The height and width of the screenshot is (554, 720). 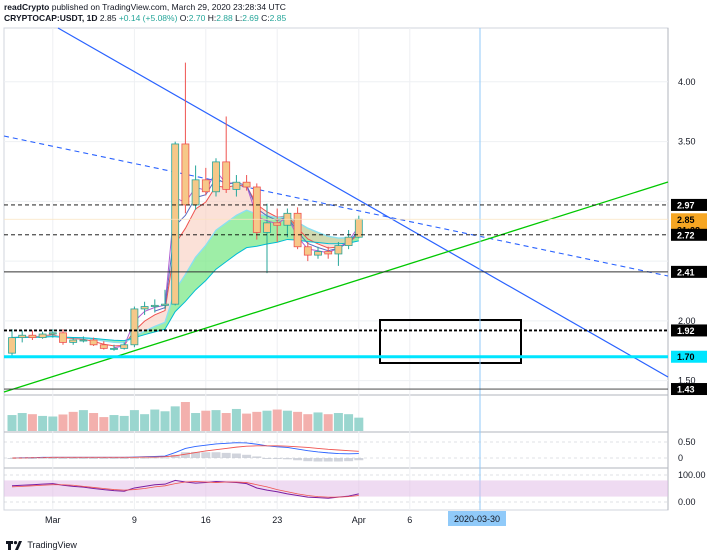 What do you see at coordinates (185, 452) in the screenshot?
I see `macd-signal-line` at bounding box center [185, 452].